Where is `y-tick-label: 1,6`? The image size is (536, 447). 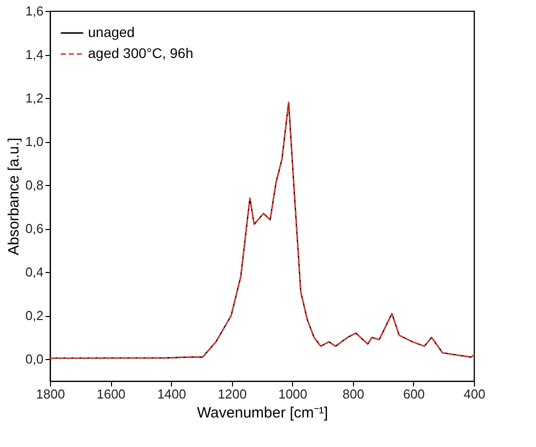 y-tick-label: 1,6 is located at coordinates (34, 11).